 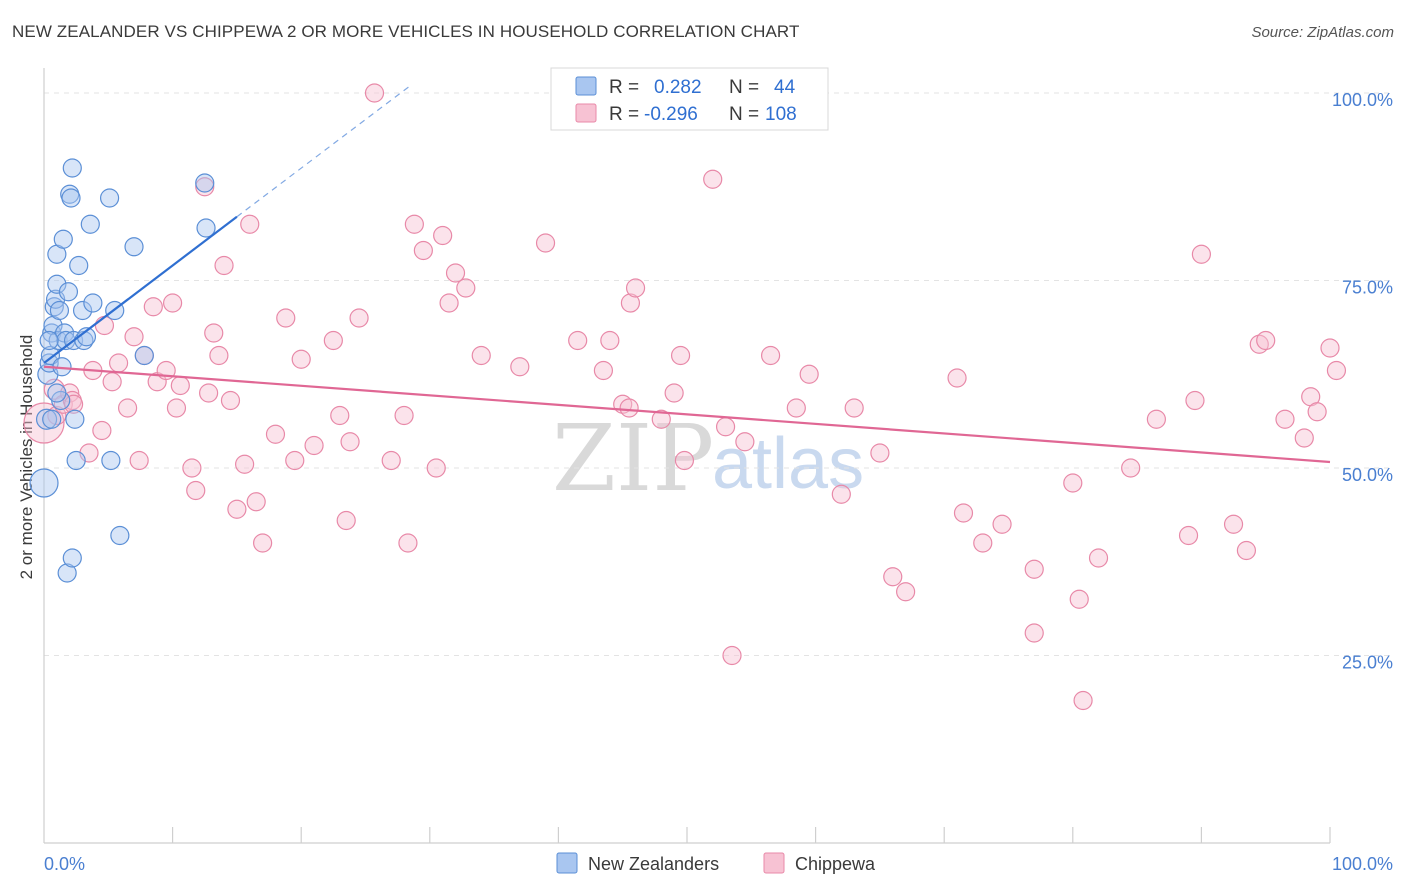 What do you see at coordinates (624, 114) in the screenshot?
I see `legend-r-label-ch: R =` at bounding box center [624, 114].